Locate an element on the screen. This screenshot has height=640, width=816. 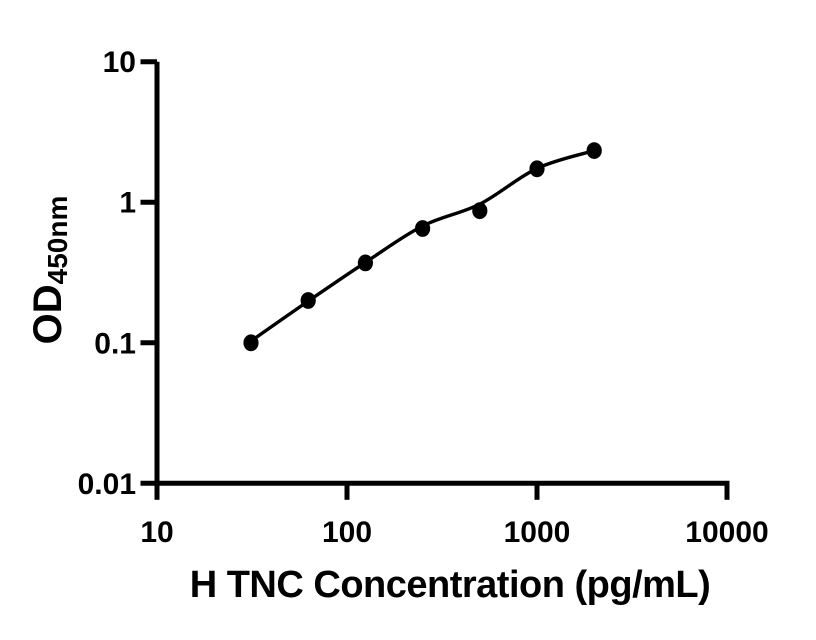
x-axis-tick-label: 10 is located at coordinates (156, 532).